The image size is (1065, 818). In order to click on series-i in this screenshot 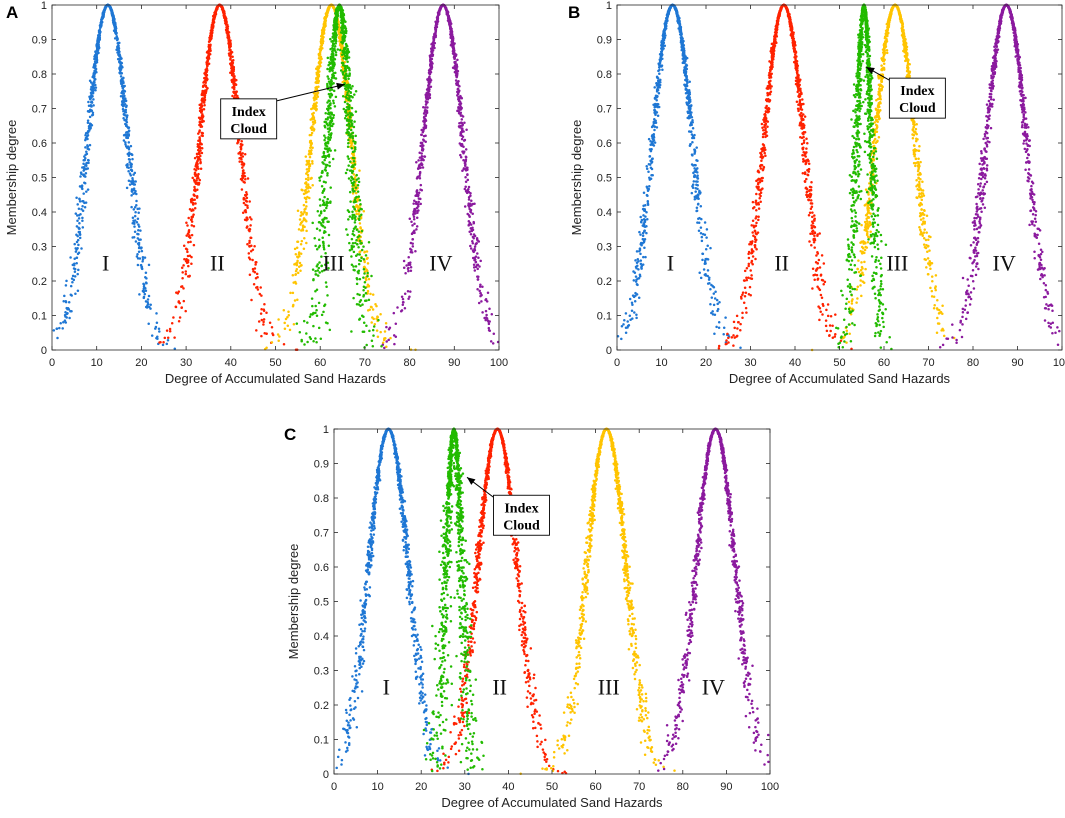, I will do `click(114, 176)`.